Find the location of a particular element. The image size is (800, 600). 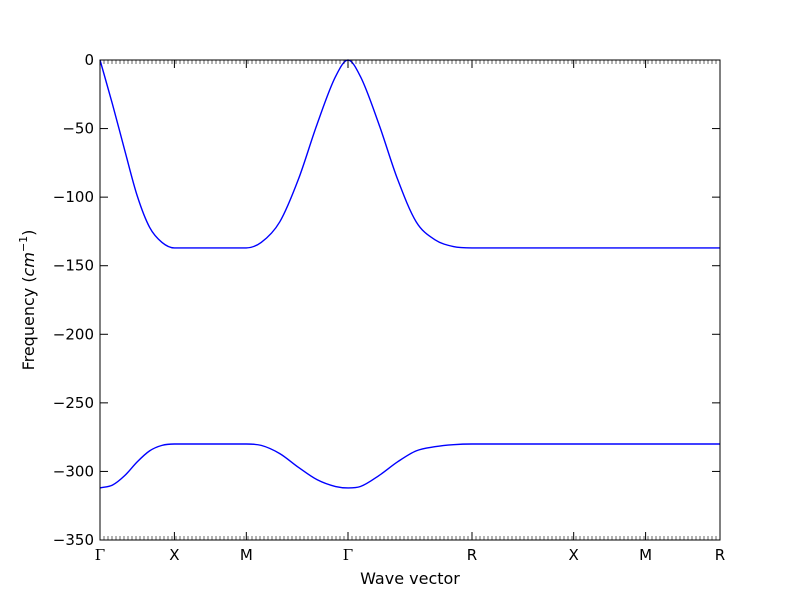

y-axis-label-unit: cm is located at coordinates (28, 264).